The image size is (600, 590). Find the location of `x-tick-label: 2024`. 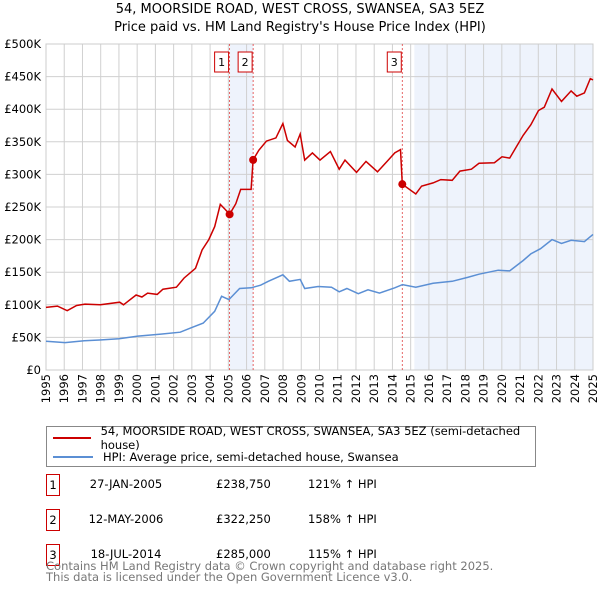

x-tick-label: 2024 is located at coordinates (575, 388).